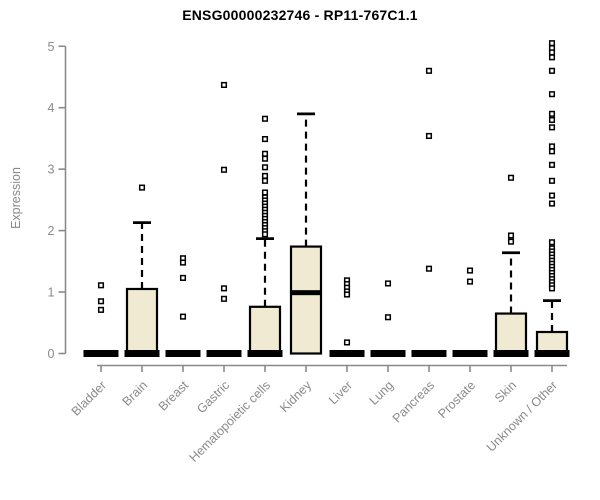  Describe the element at coordinates (135, 393) in the screenshot. I see `x-label-brain: Brain` at that location.